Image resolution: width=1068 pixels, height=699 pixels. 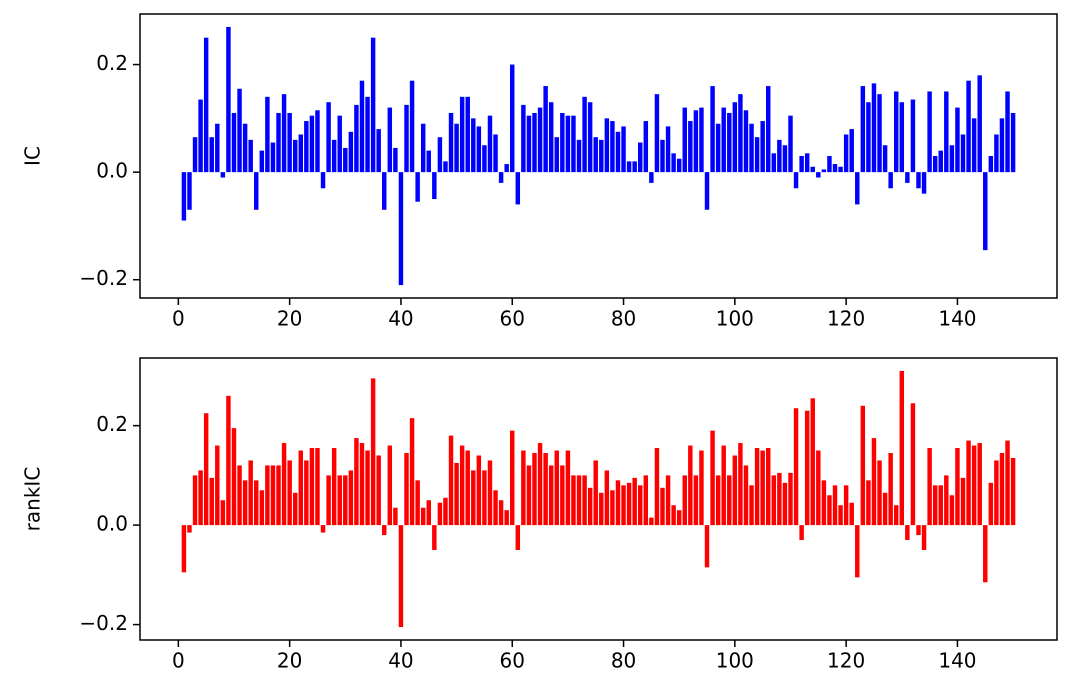 I want to click on y-axis-label: rankIC, so click(x=33, y=499).